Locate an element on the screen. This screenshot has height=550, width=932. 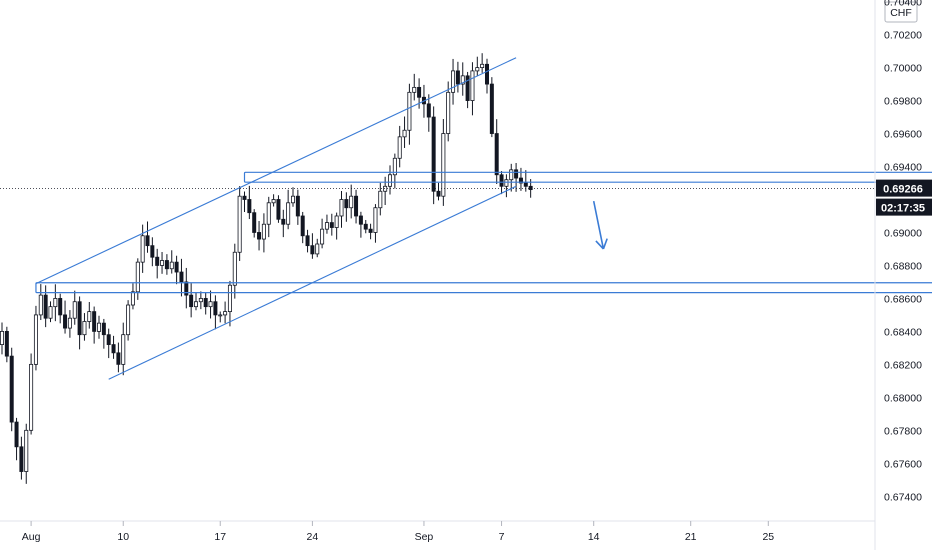
price-tick-label: 0.67400 is located at coordinates (903, 497).